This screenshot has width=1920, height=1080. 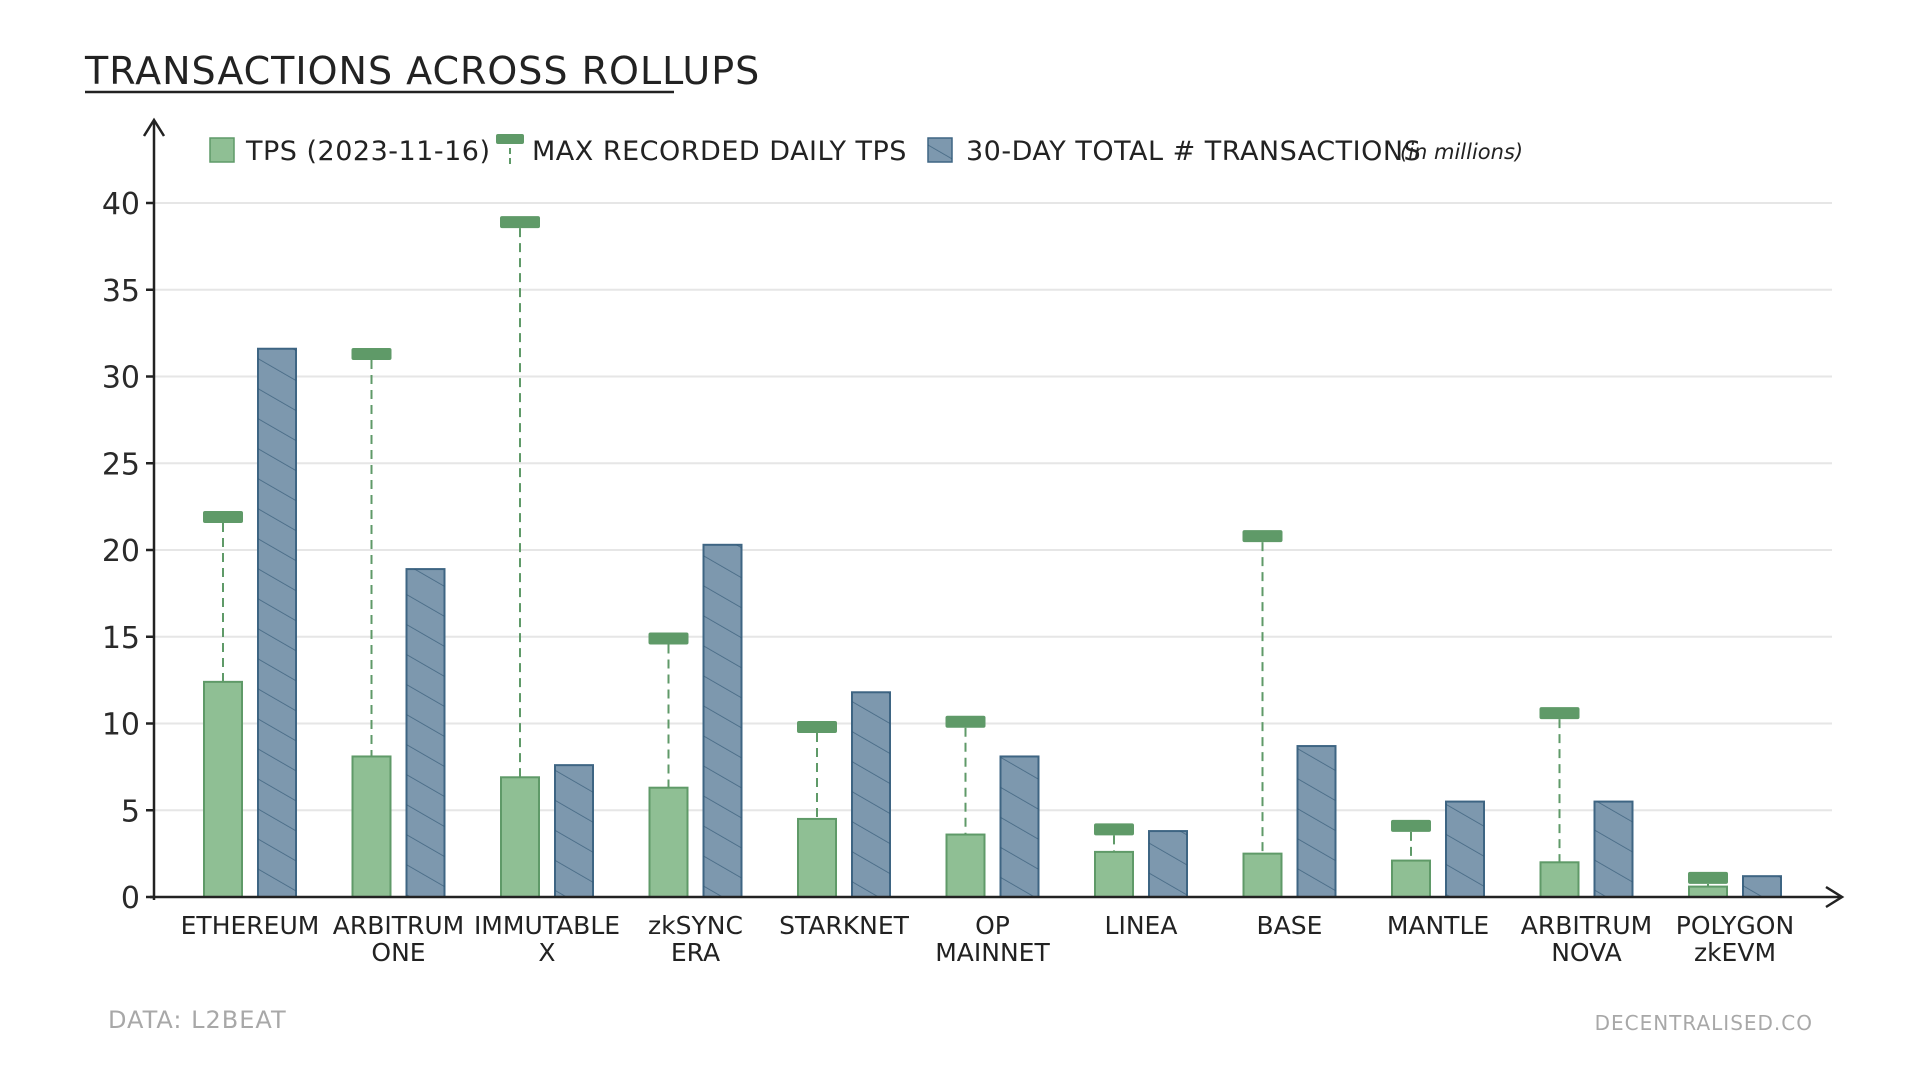 What do you see at coordinates (1461, 152) in the screenshot?
I see `legend-label-transactions-unit: (in millions)` at bounding box center [1461, 152].